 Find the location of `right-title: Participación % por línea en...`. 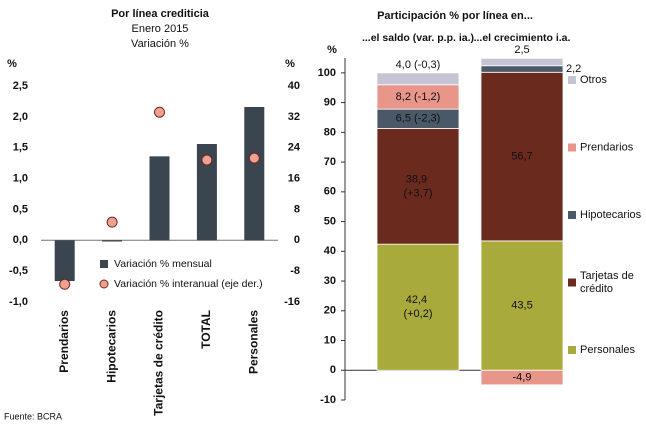

right-title: Participación % por línea en... is located at coordinates (455, 16).